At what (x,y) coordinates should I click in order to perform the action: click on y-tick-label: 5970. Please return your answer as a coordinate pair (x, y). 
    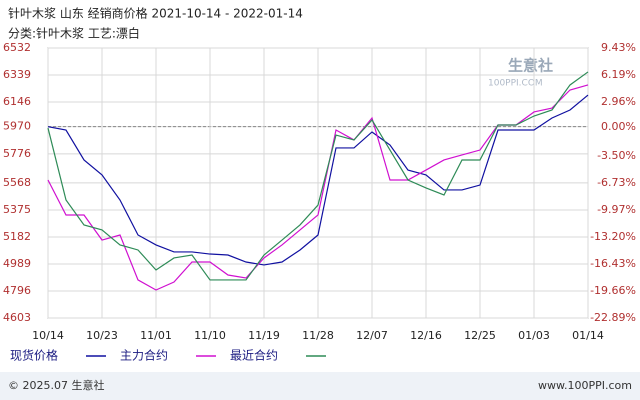
    Looking at the image, I should click on (17, 126).